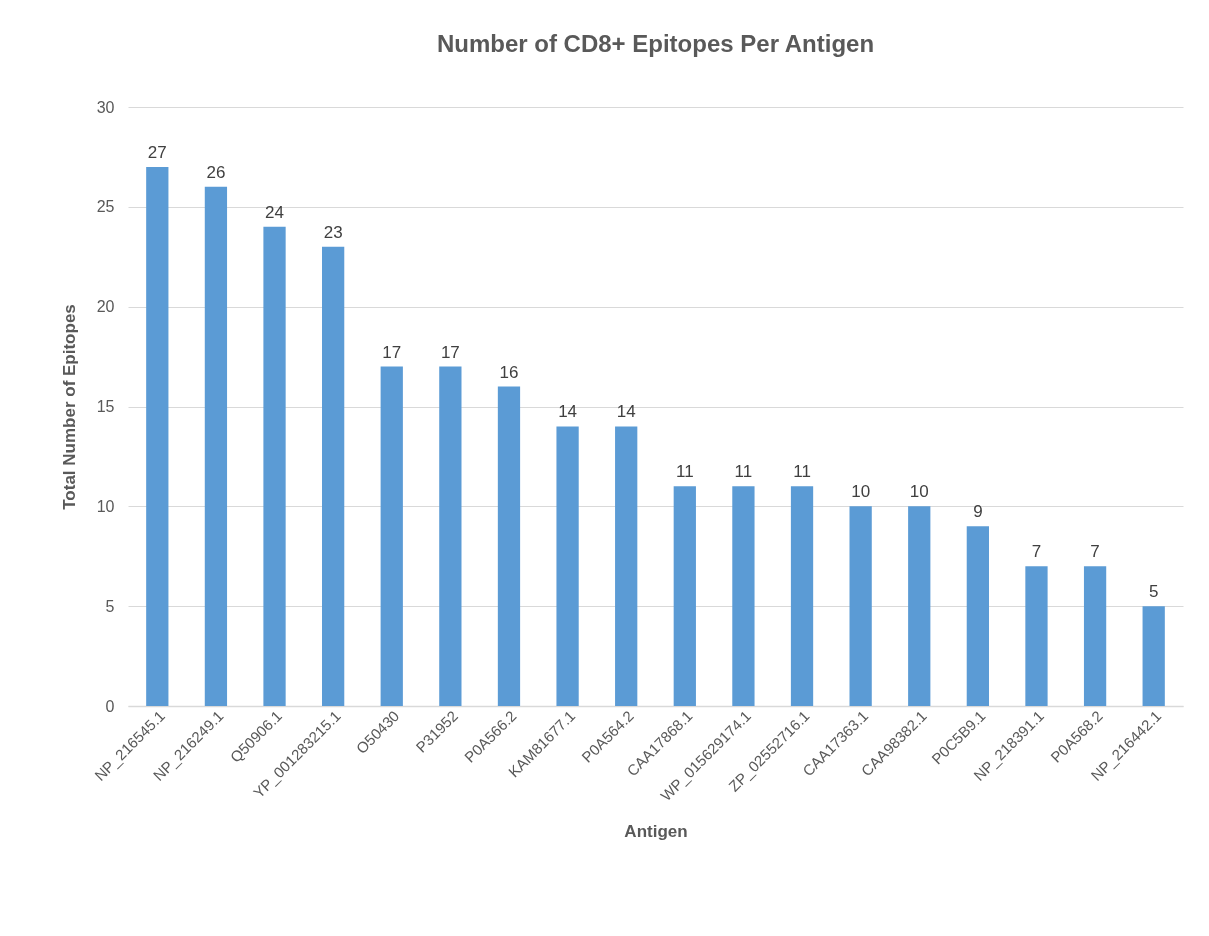 This screenshot has width=1209, height=936. Describe the element at coordinates (69, 407) in the screenshot. I see `y-axis-title: Total Number of Epitopes` at that location.